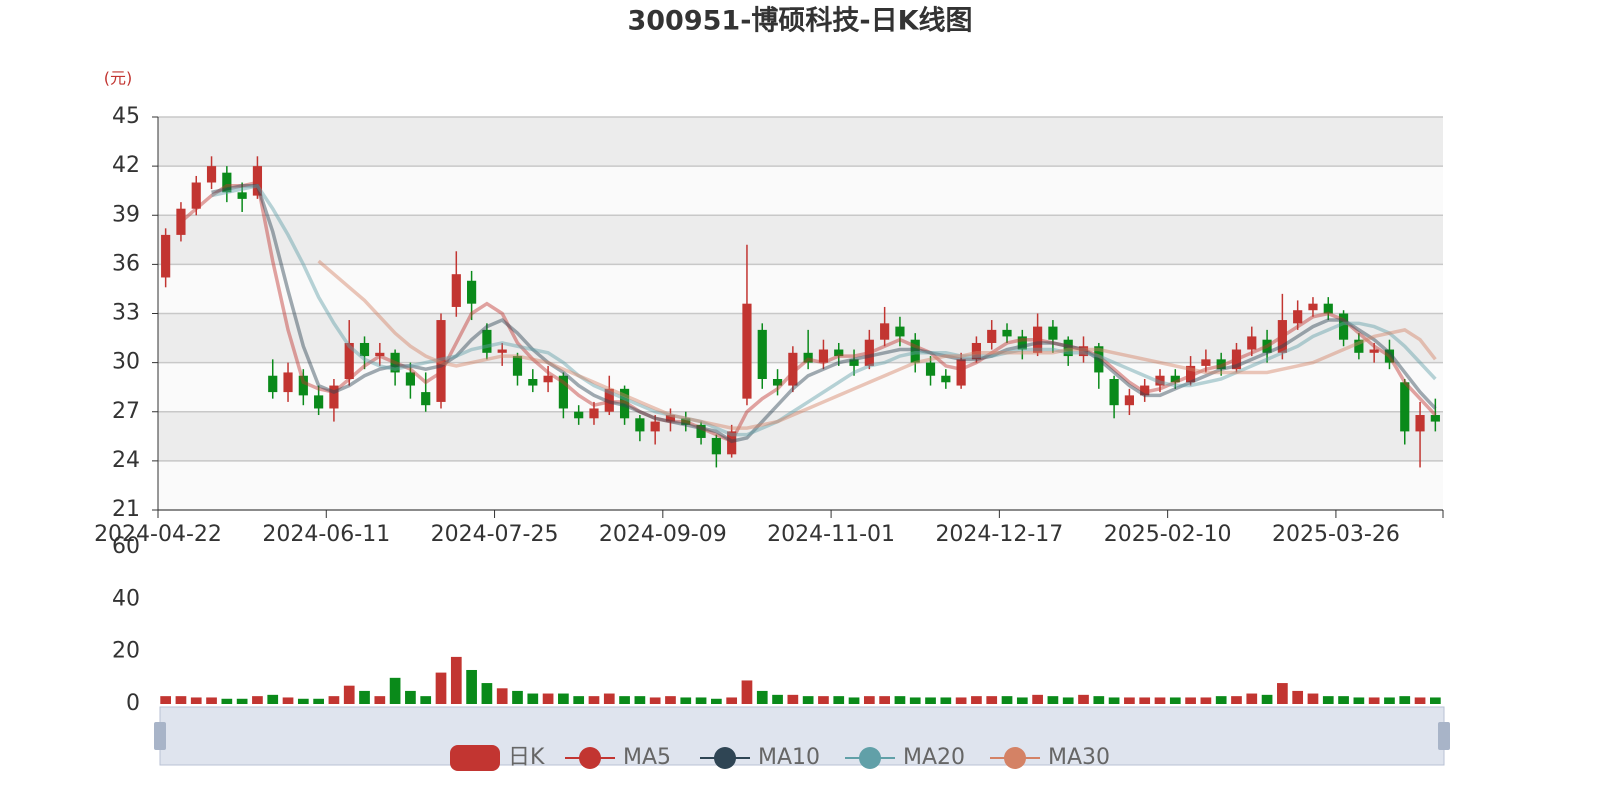 This screenshot has width=1600, height=800. What do you see at coordinates (802, 736) in the screenshot?
I see `zoom-slider` at bounding box center [802, 736].